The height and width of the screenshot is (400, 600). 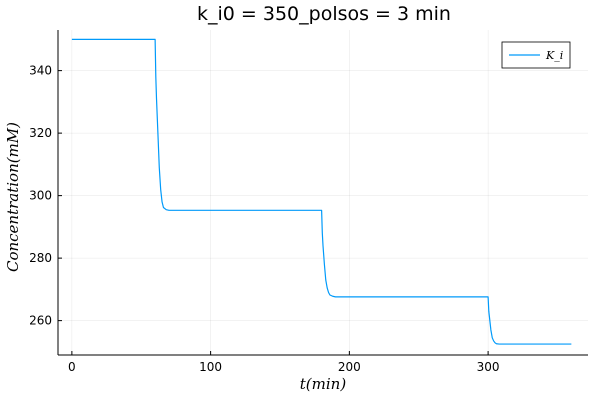 I want to click on y-tick-label: 280, so click(x=40, y=258).